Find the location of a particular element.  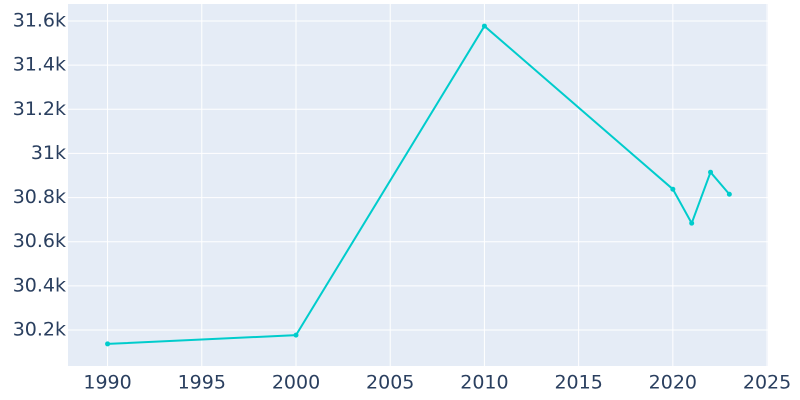

x-tick-label: 2000 is located at coordinates (296, 383).